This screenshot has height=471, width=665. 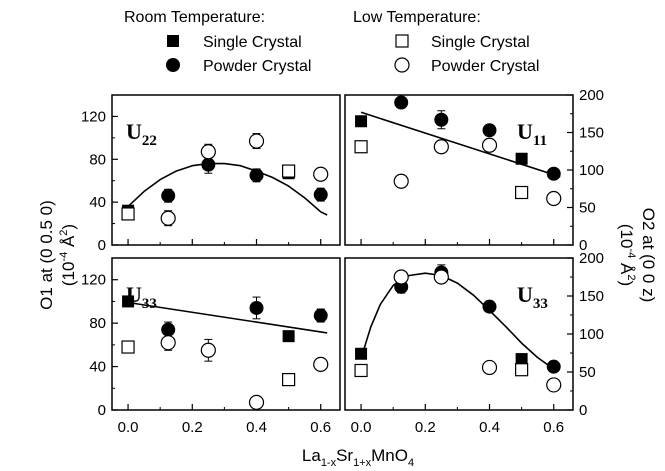 I want to click on left-axis-title-line1: O1 at (0 0.5 0), so click(x=46, y=255).